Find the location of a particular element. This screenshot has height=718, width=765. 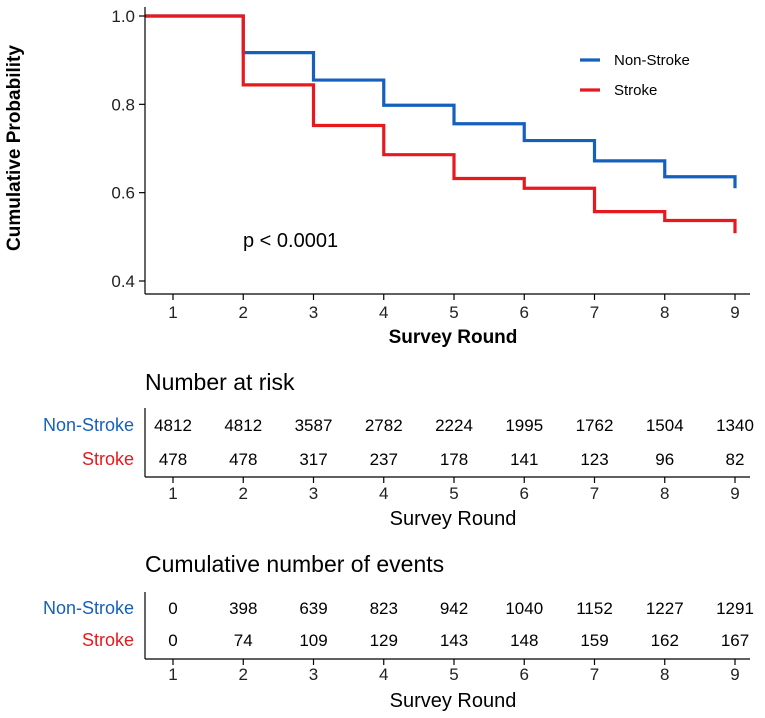

risk-table-x-ticks: 1 2 3 4 5 6 7 8 9 is located at coordinates (454, 490).